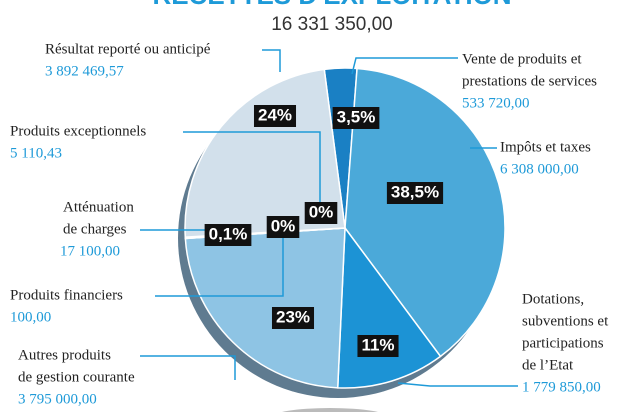 This screenshot has width=637, height=412. Describe the element at coordinates (565, 321) in the screenshot. I see `category-label: subventions et` at that location.